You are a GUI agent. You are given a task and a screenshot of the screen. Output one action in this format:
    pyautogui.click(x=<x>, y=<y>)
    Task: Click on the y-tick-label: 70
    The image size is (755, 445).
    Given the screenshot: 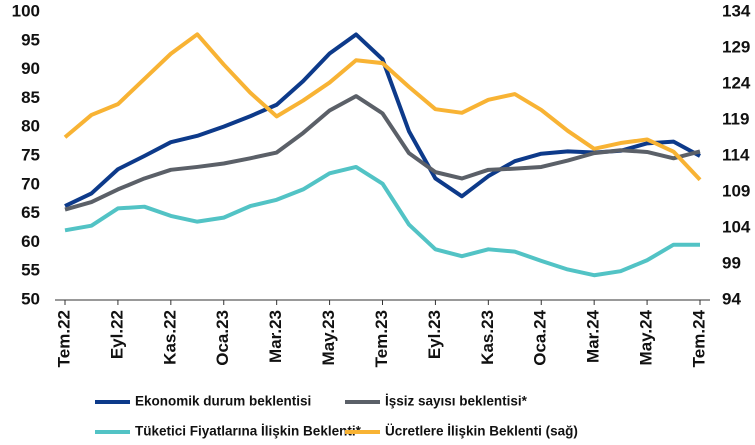 What is the action you would take?
    pyautogui.click(x=30, y=183)
    